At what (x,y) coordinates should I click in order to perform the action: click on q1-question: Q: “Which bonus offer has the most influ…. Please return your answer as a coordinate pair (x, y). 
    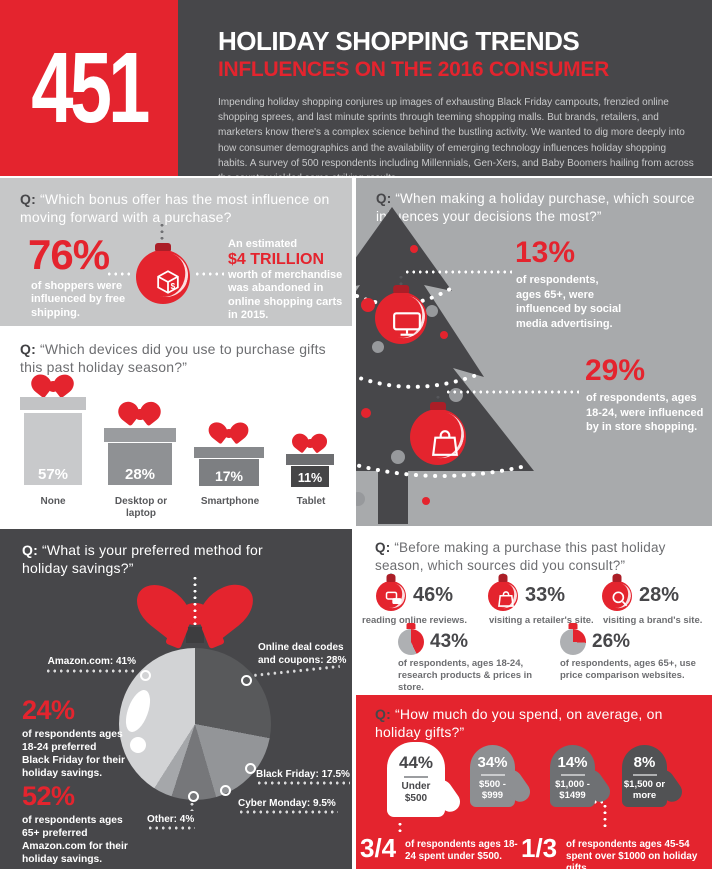
    Looking at the image, I should click on (180, 208).